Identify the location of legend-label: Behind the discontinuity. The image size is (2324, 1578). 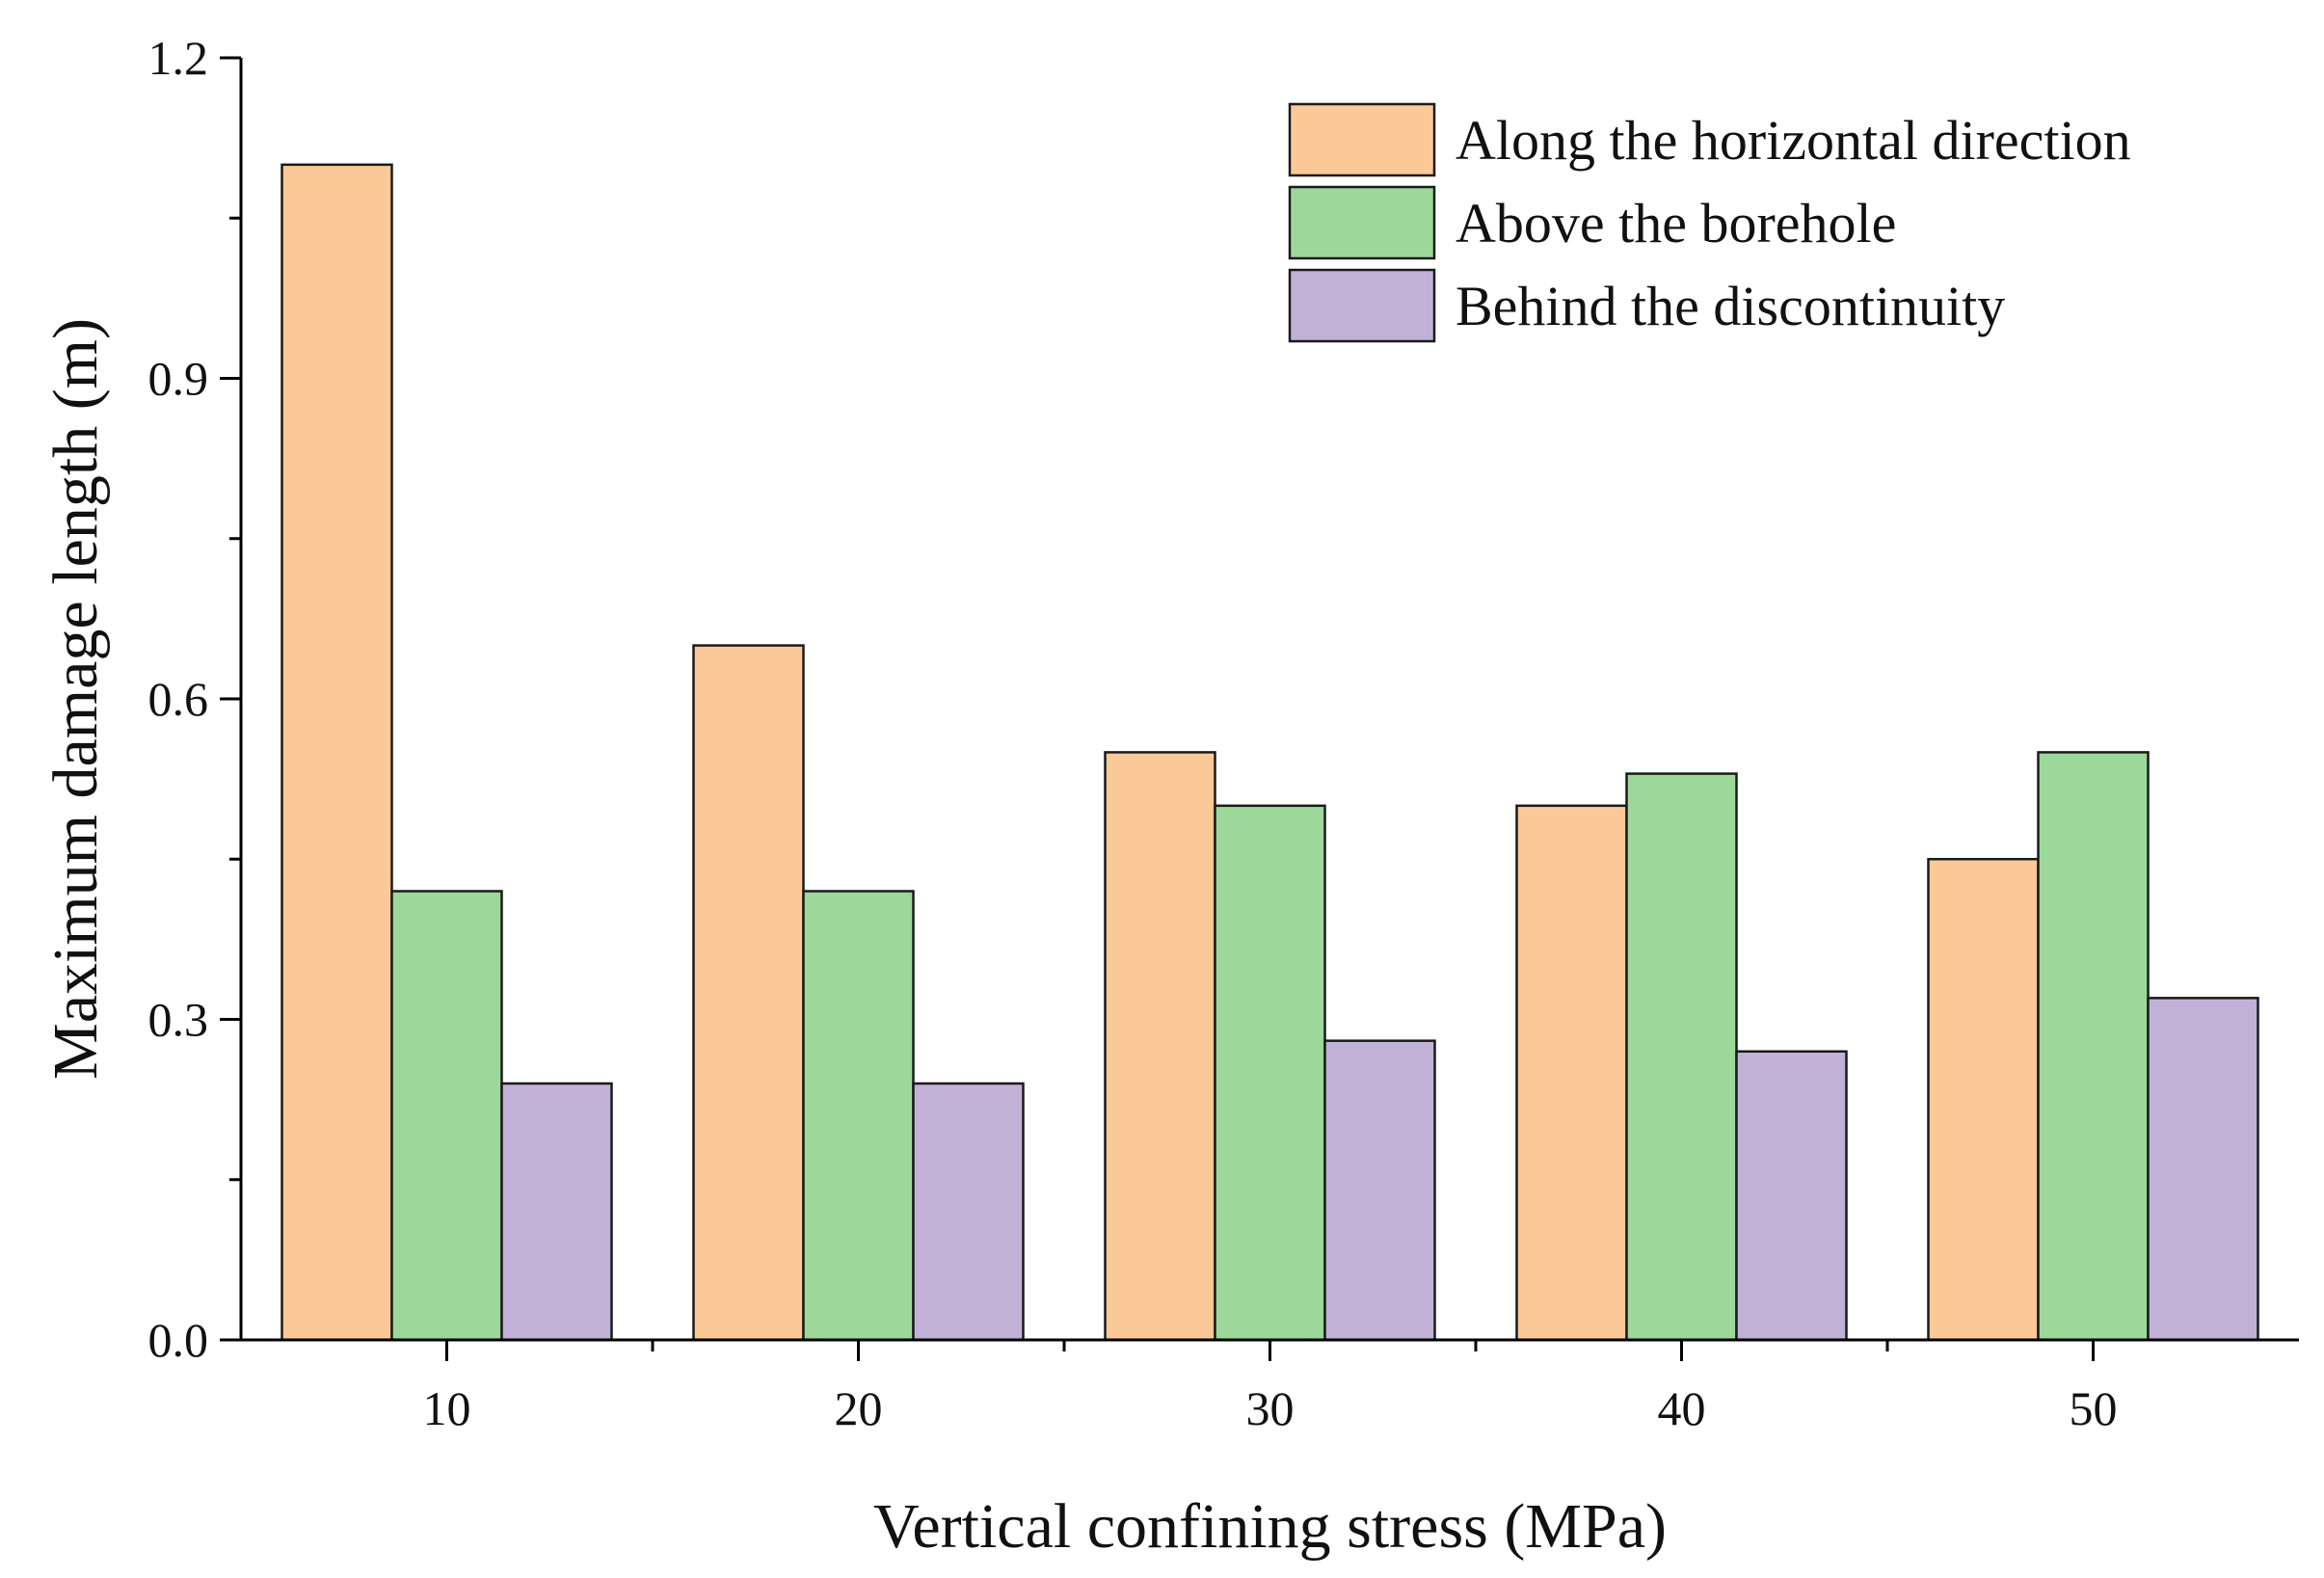
(1730, 306).